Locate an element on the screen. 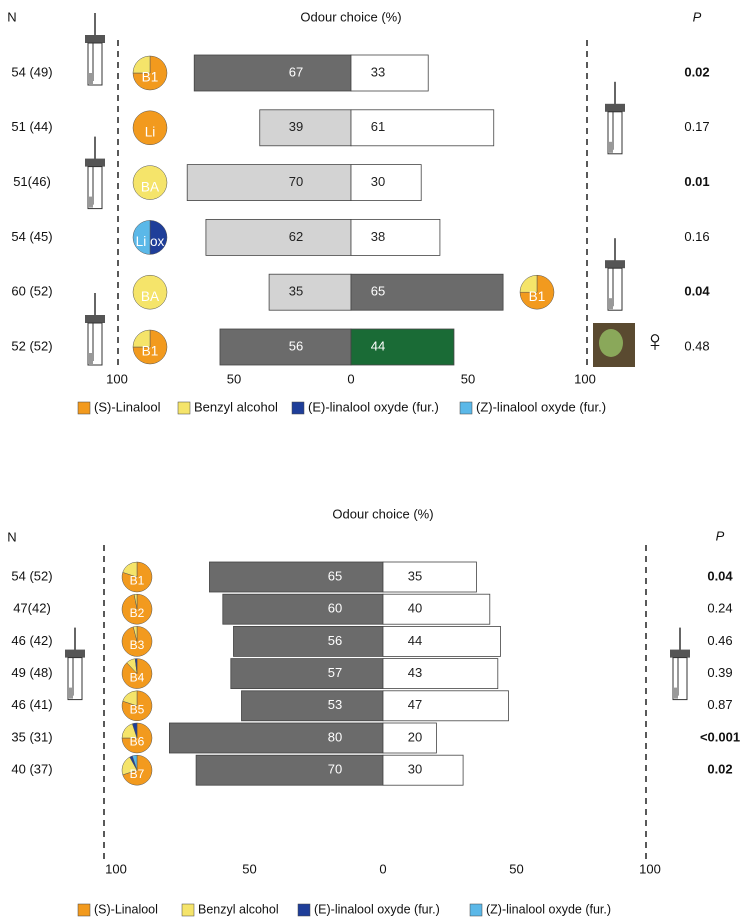 The width and height of the screenshot is (740, 920). legend-label: Benzyl alcohol is located at coordinates (238, 909).